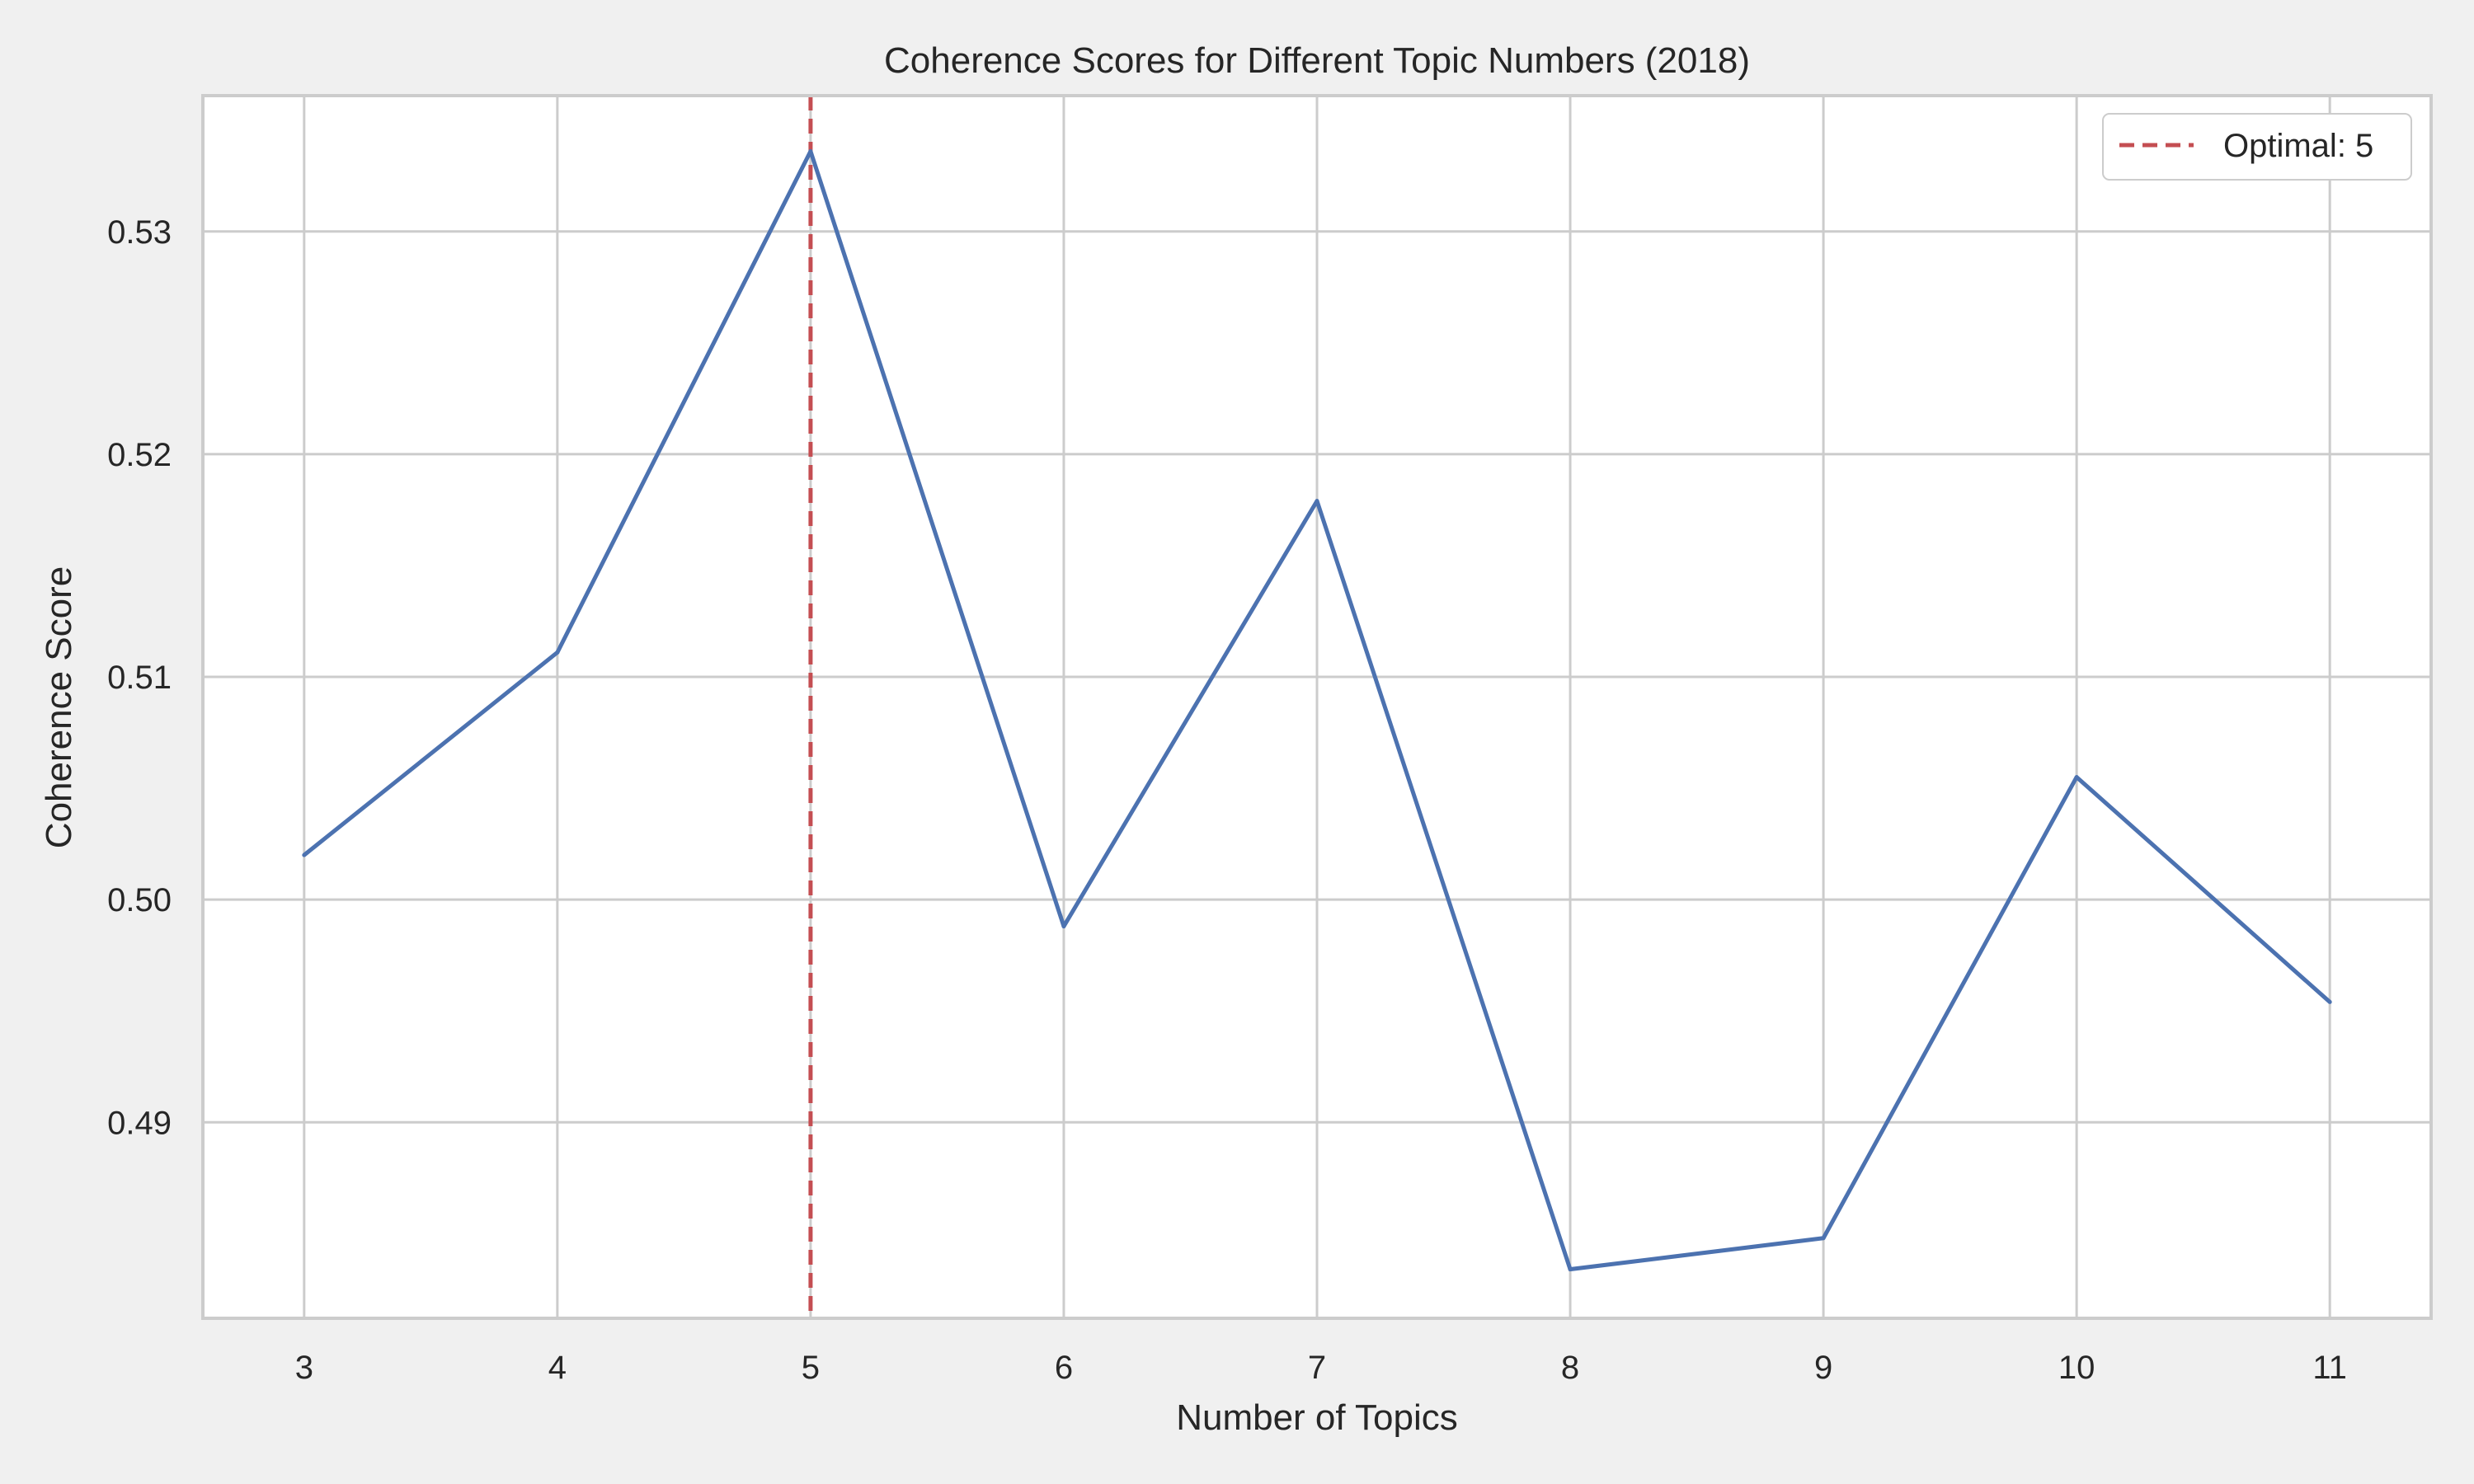 The width and height of the screenshot is (2474, 1484). What do you see at coordinates (2076, 1368) in the screenshot?
I see `x-tick-label: 10` at bounding box center [2076, 1368].